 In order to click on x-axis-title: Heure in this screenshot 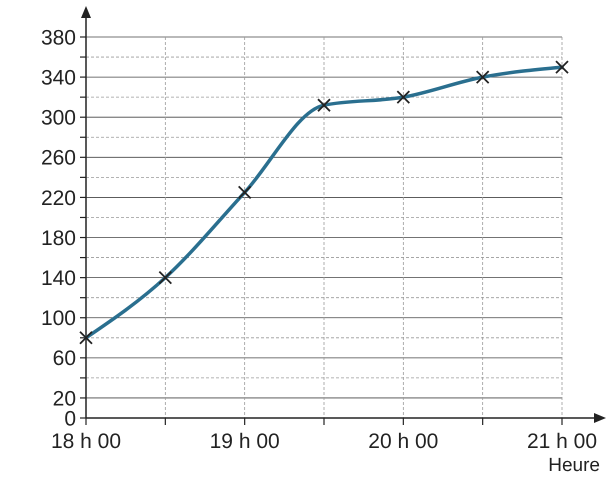, I will do `click(574, 465)`.